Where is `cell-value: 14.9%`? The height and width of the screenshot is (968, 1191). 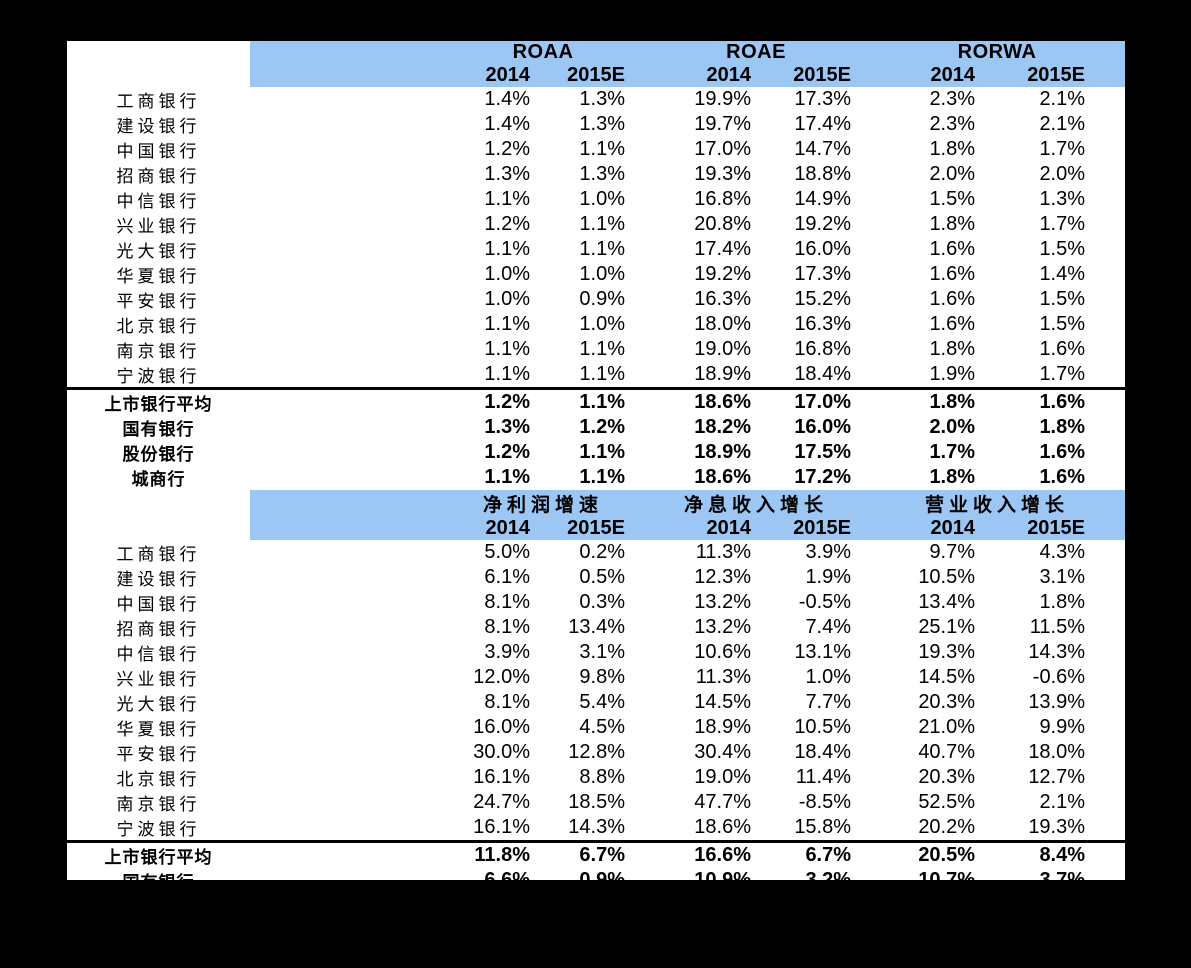 cell-value: 14.9% is located at coordinates (819, 199).